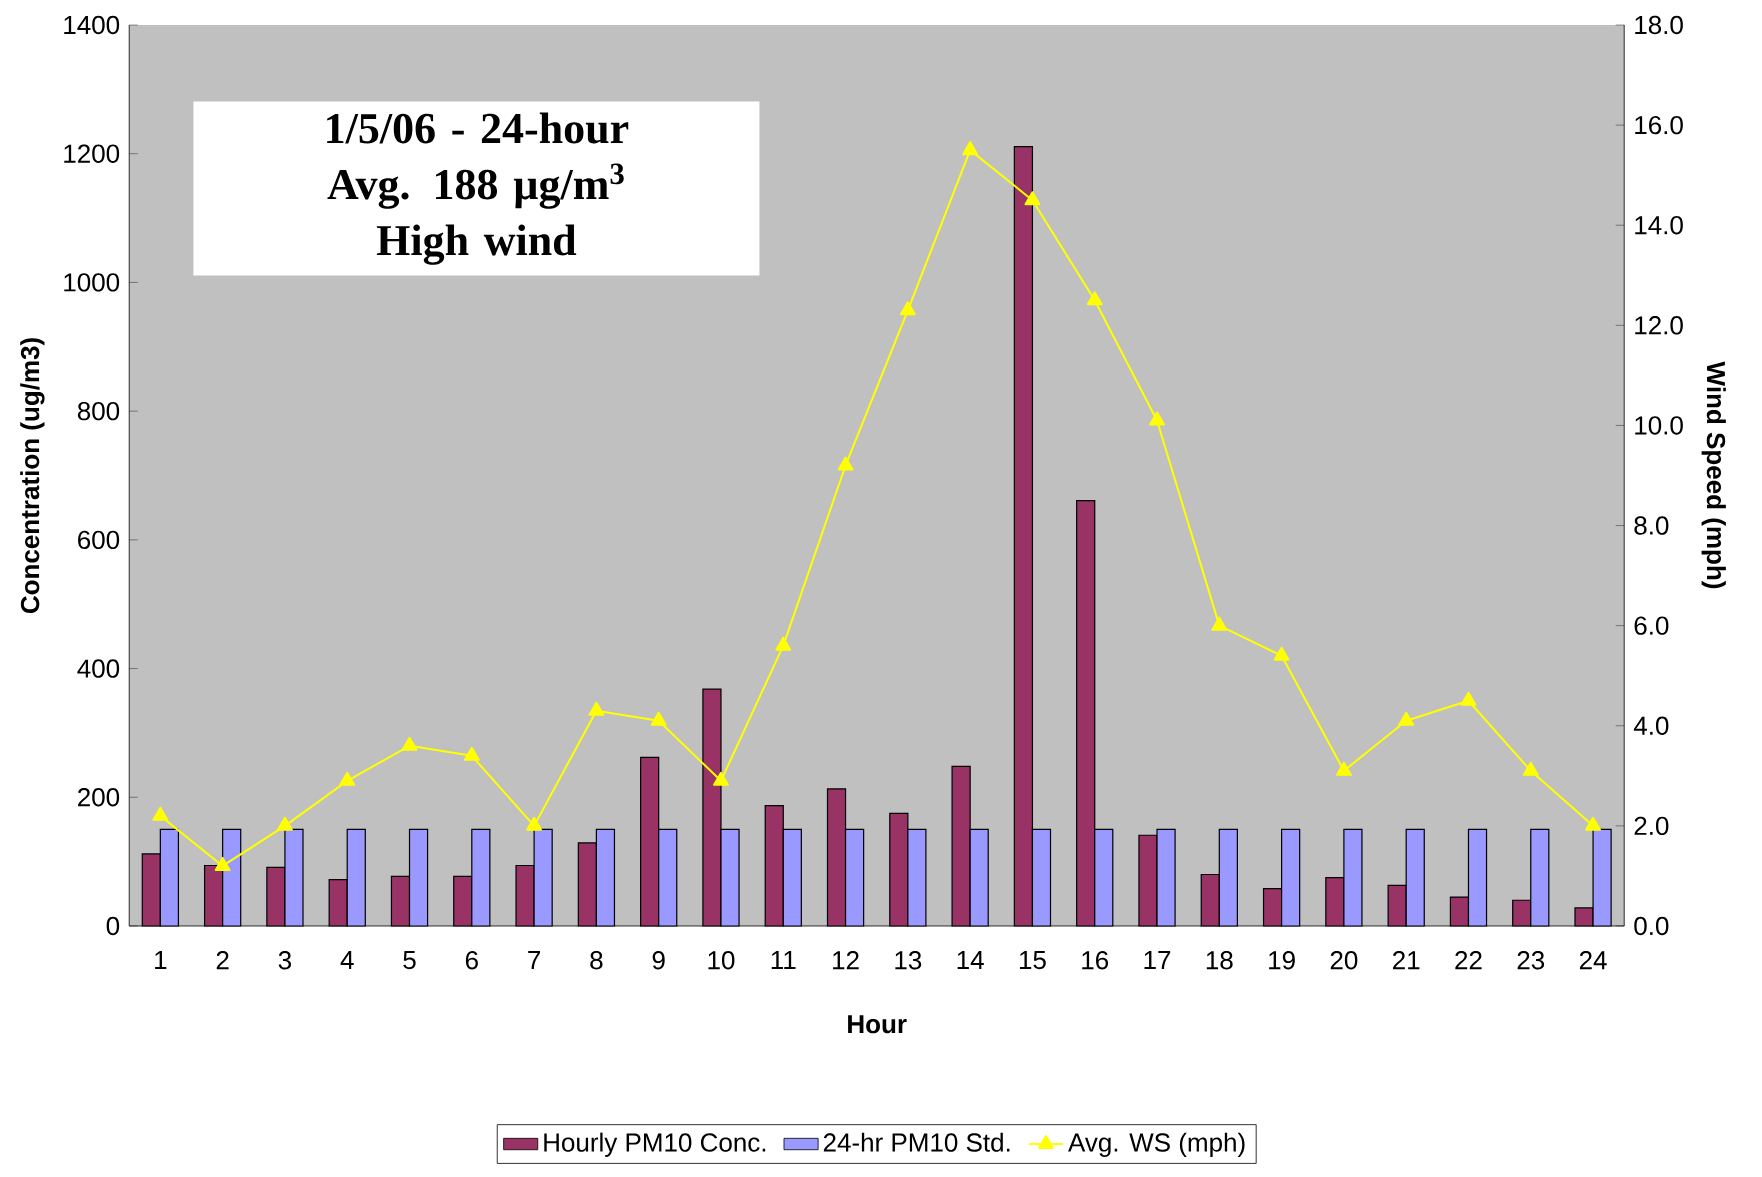  I want to click on x-tick-label: 13, so click(908, 960).